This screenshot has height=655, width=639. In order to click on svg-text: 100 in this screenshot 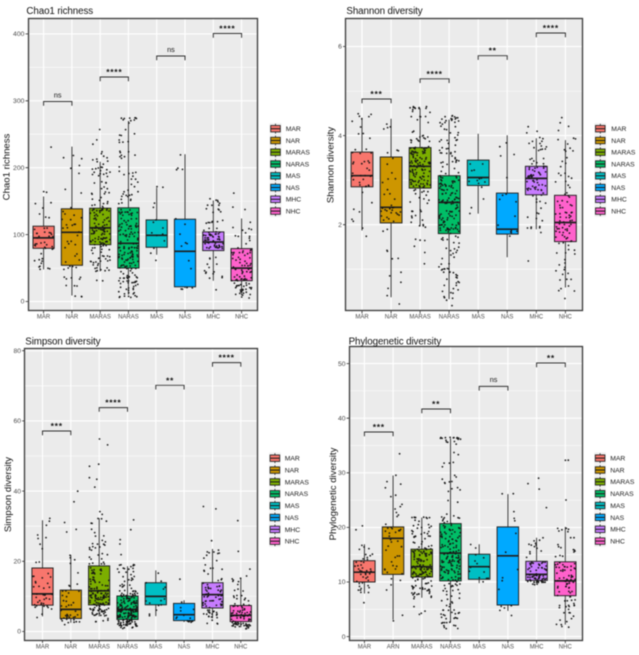, I will do `click(19, 235)`.